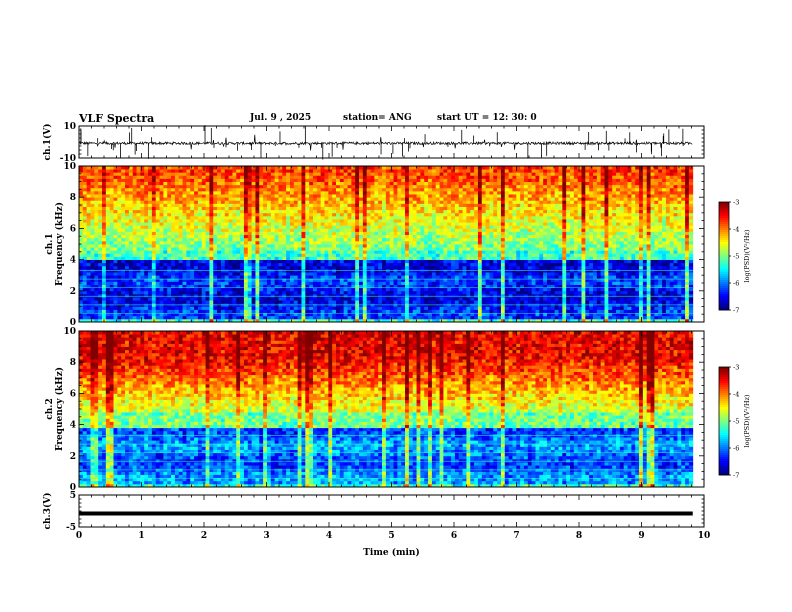 The height and width of the screenshot is (612, 792). I want to click on x-tick-label: 7, so click(516, 536).